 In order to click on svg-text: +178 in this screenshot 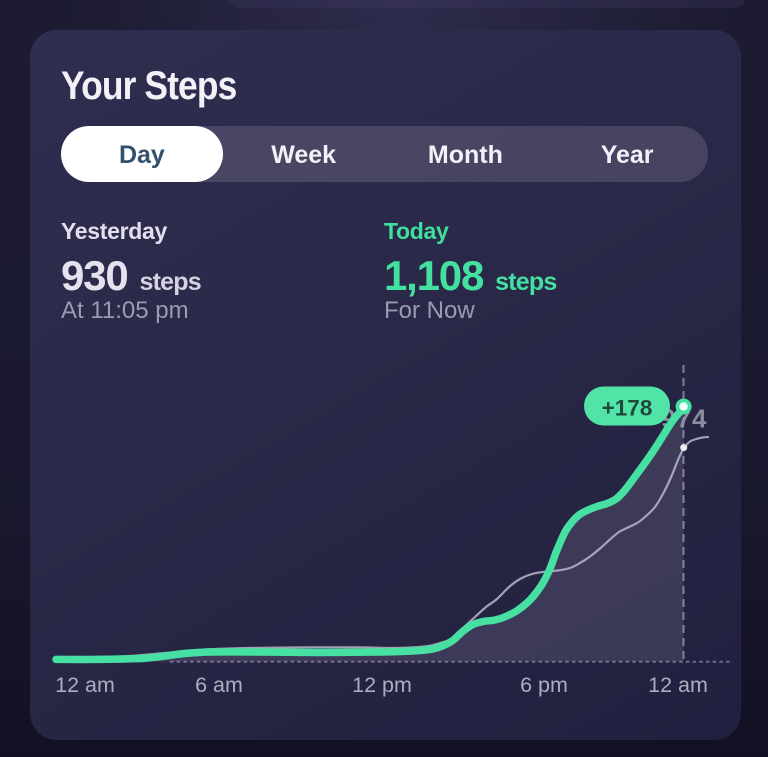, I will do `click(627, 408)`.